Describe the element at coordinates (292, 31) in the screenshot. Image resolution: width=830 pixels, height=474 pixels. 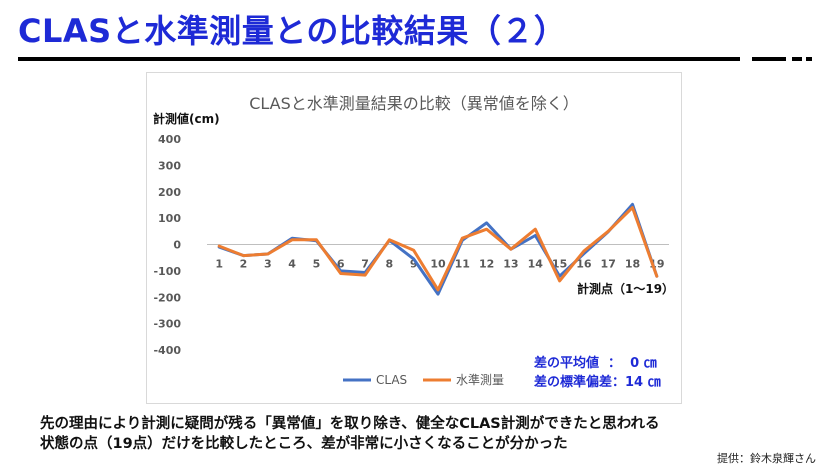
I see `slide-title: CLASと水準測量との比較結果（２）` at that location.